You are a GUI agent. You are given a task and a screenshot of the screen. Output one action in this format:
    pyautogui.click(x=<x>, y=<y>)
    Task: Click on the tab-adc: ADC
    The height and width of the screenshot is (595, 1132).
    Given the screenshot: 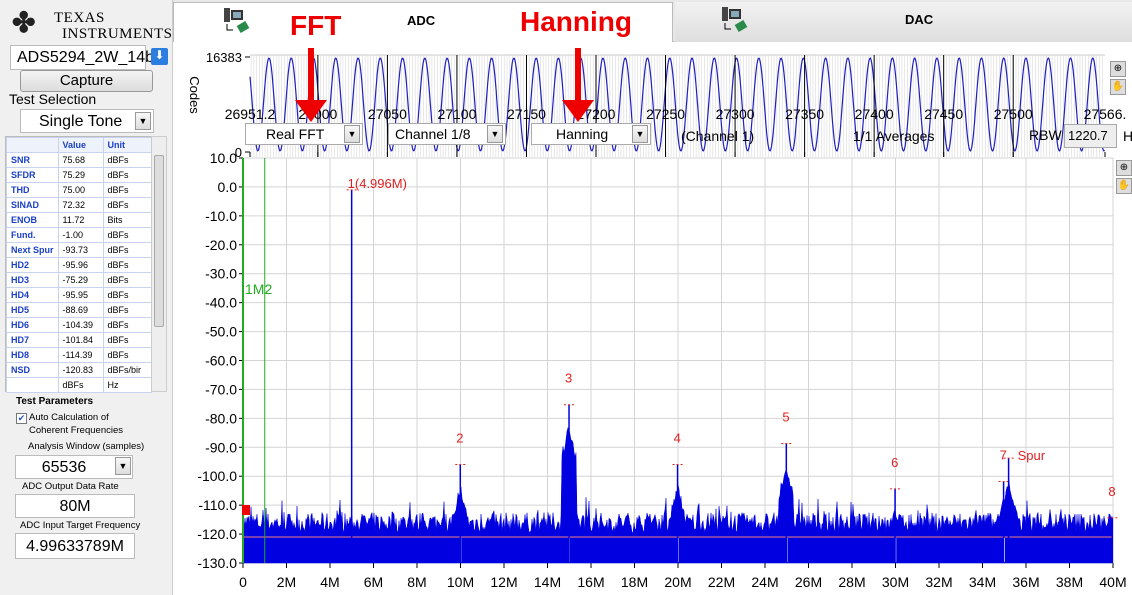 What is the action you would take?
    pyautogui.click(x=423, y=22)
    